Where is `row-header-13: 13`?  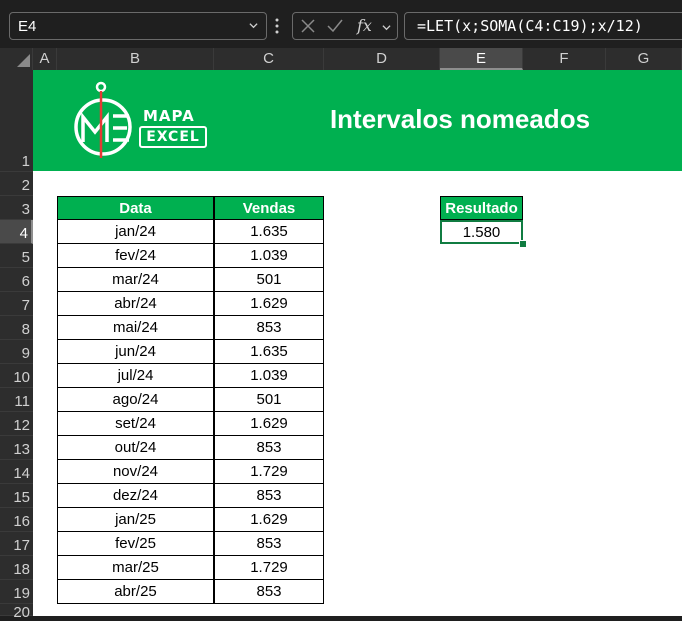
row-header-13: 13 is located at coordinates (16, 448).